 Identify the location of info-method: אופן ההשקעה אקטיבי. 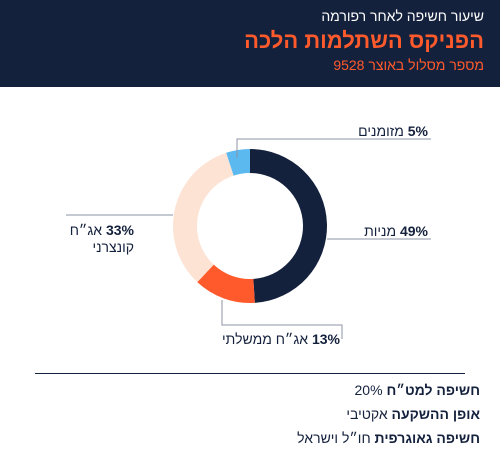
(413, 414).